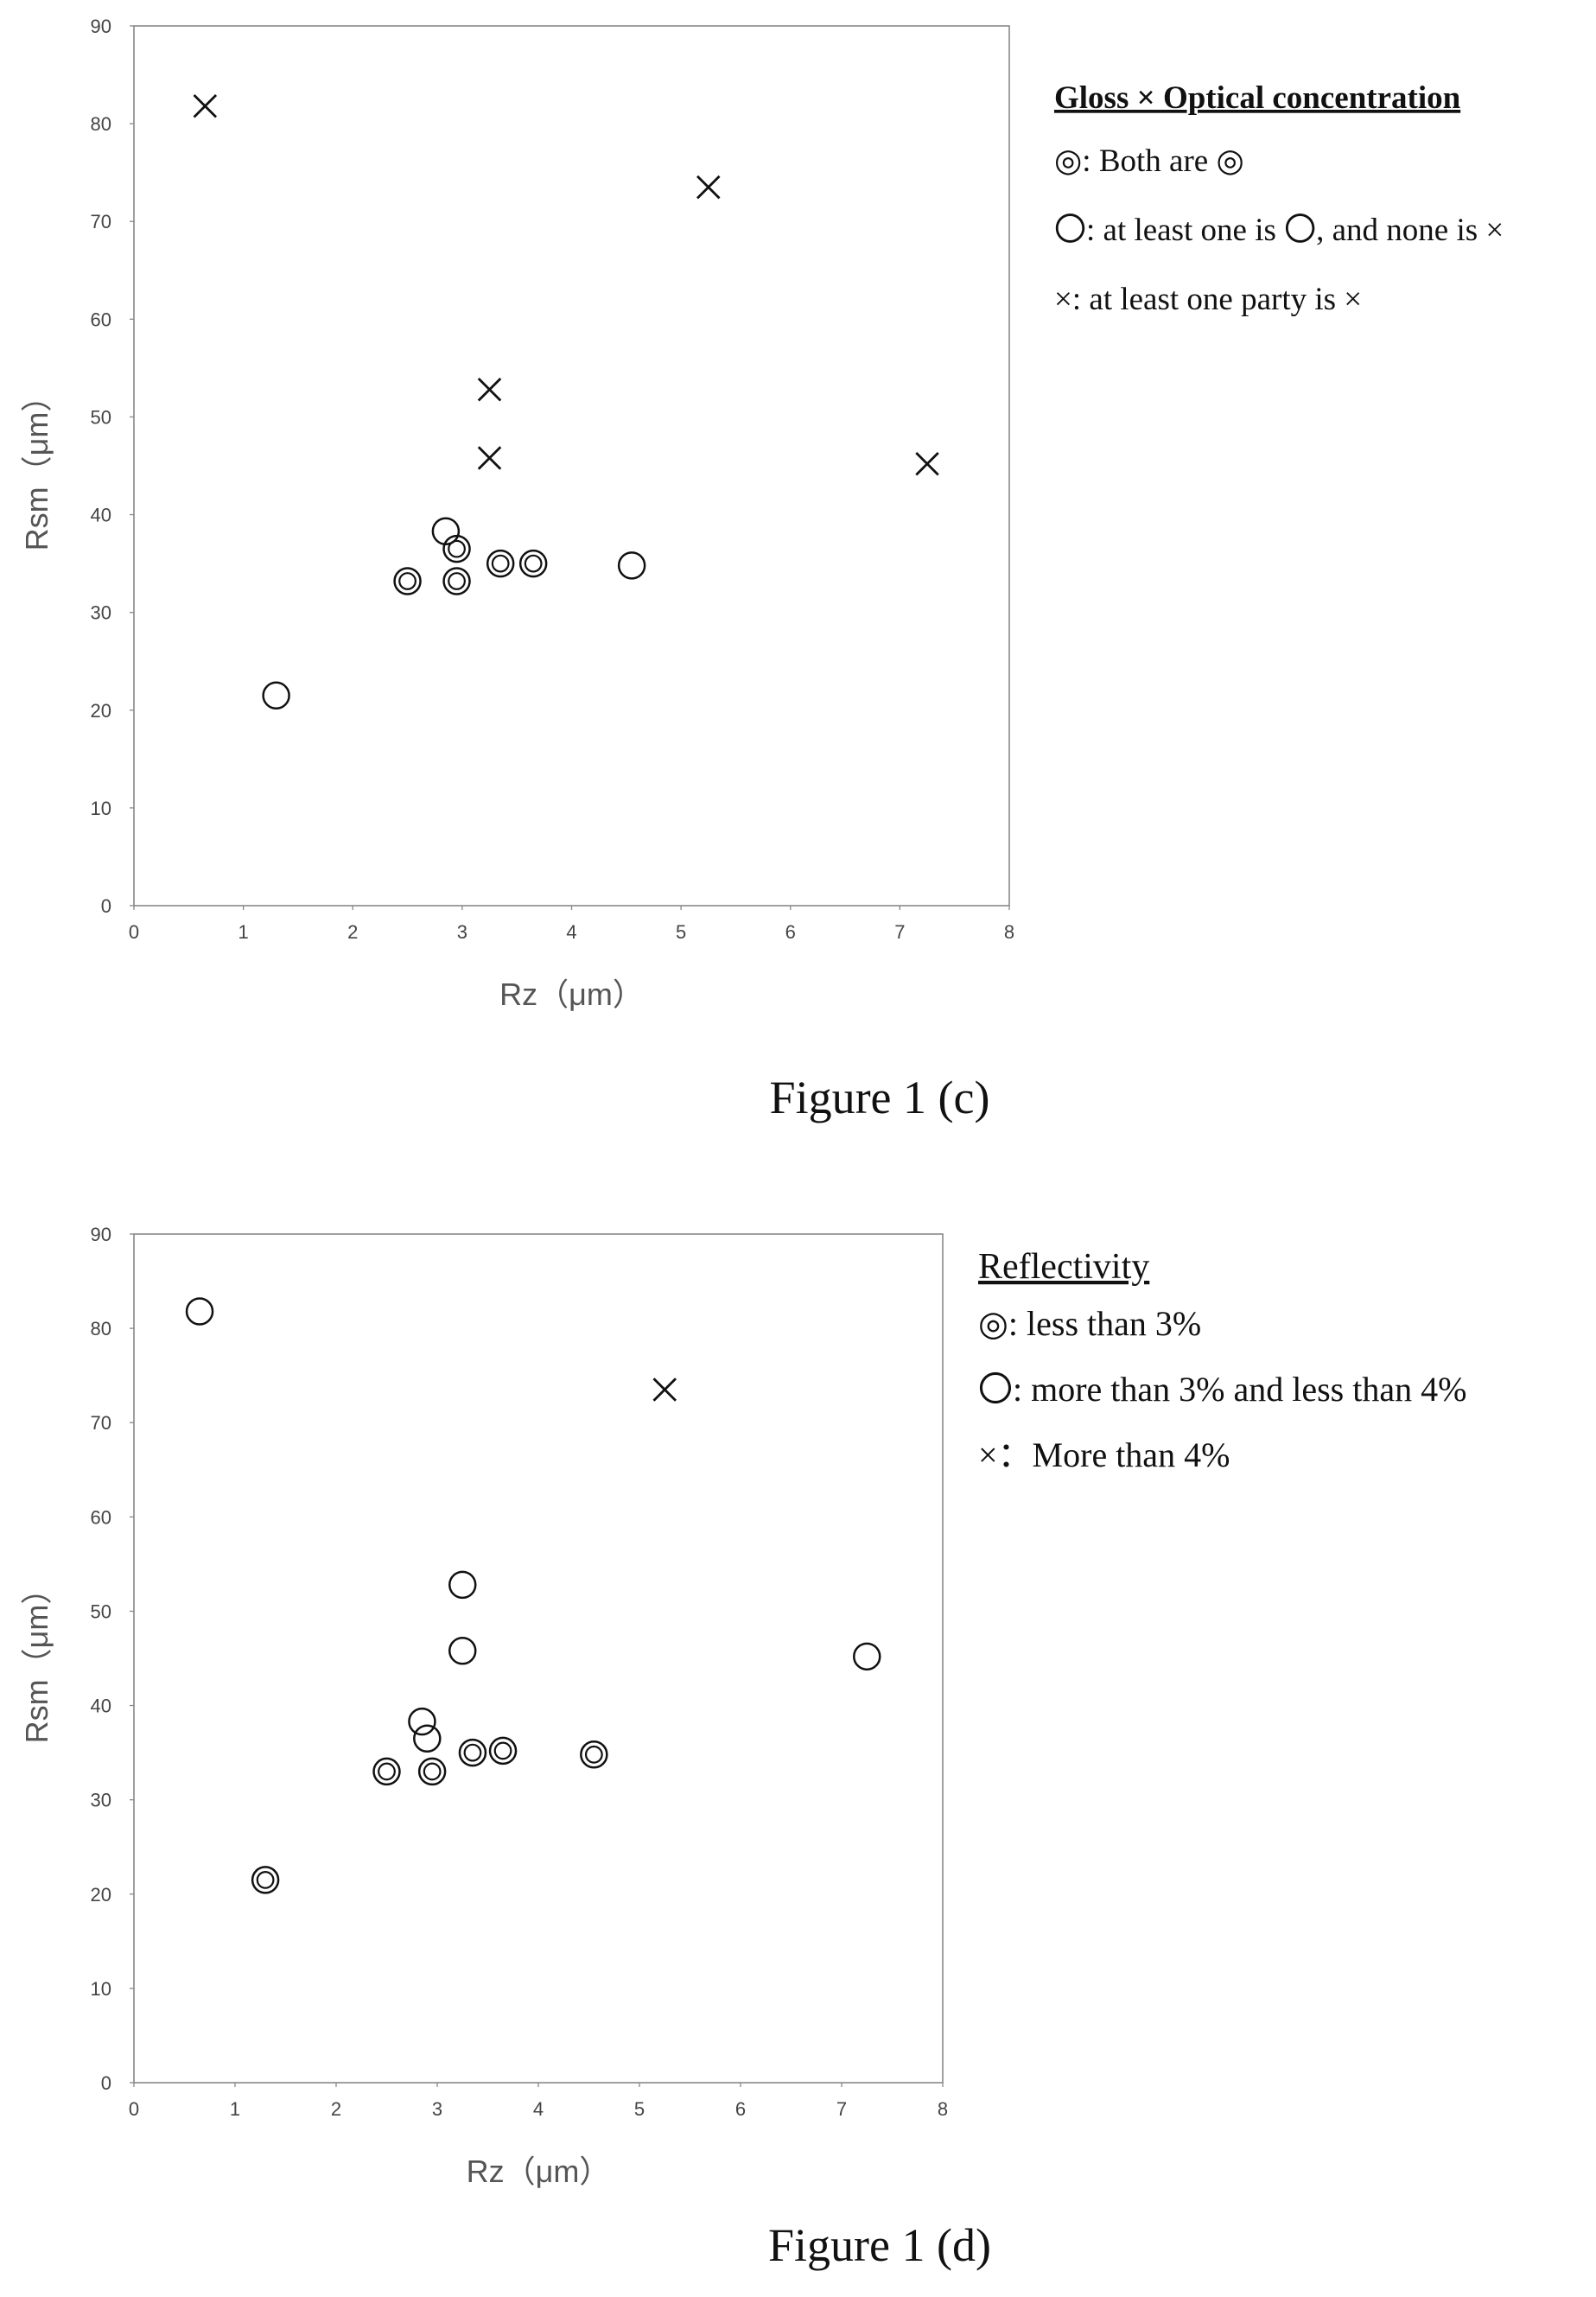 Image resolution: width=1596 pixels, height=2297 pixels. What do you see at coordinates (1222, 1389) in the screenshot?
I see `legend-entry: 〇: more than 3% and less than 4%` at bounding box center [1222, 1389].